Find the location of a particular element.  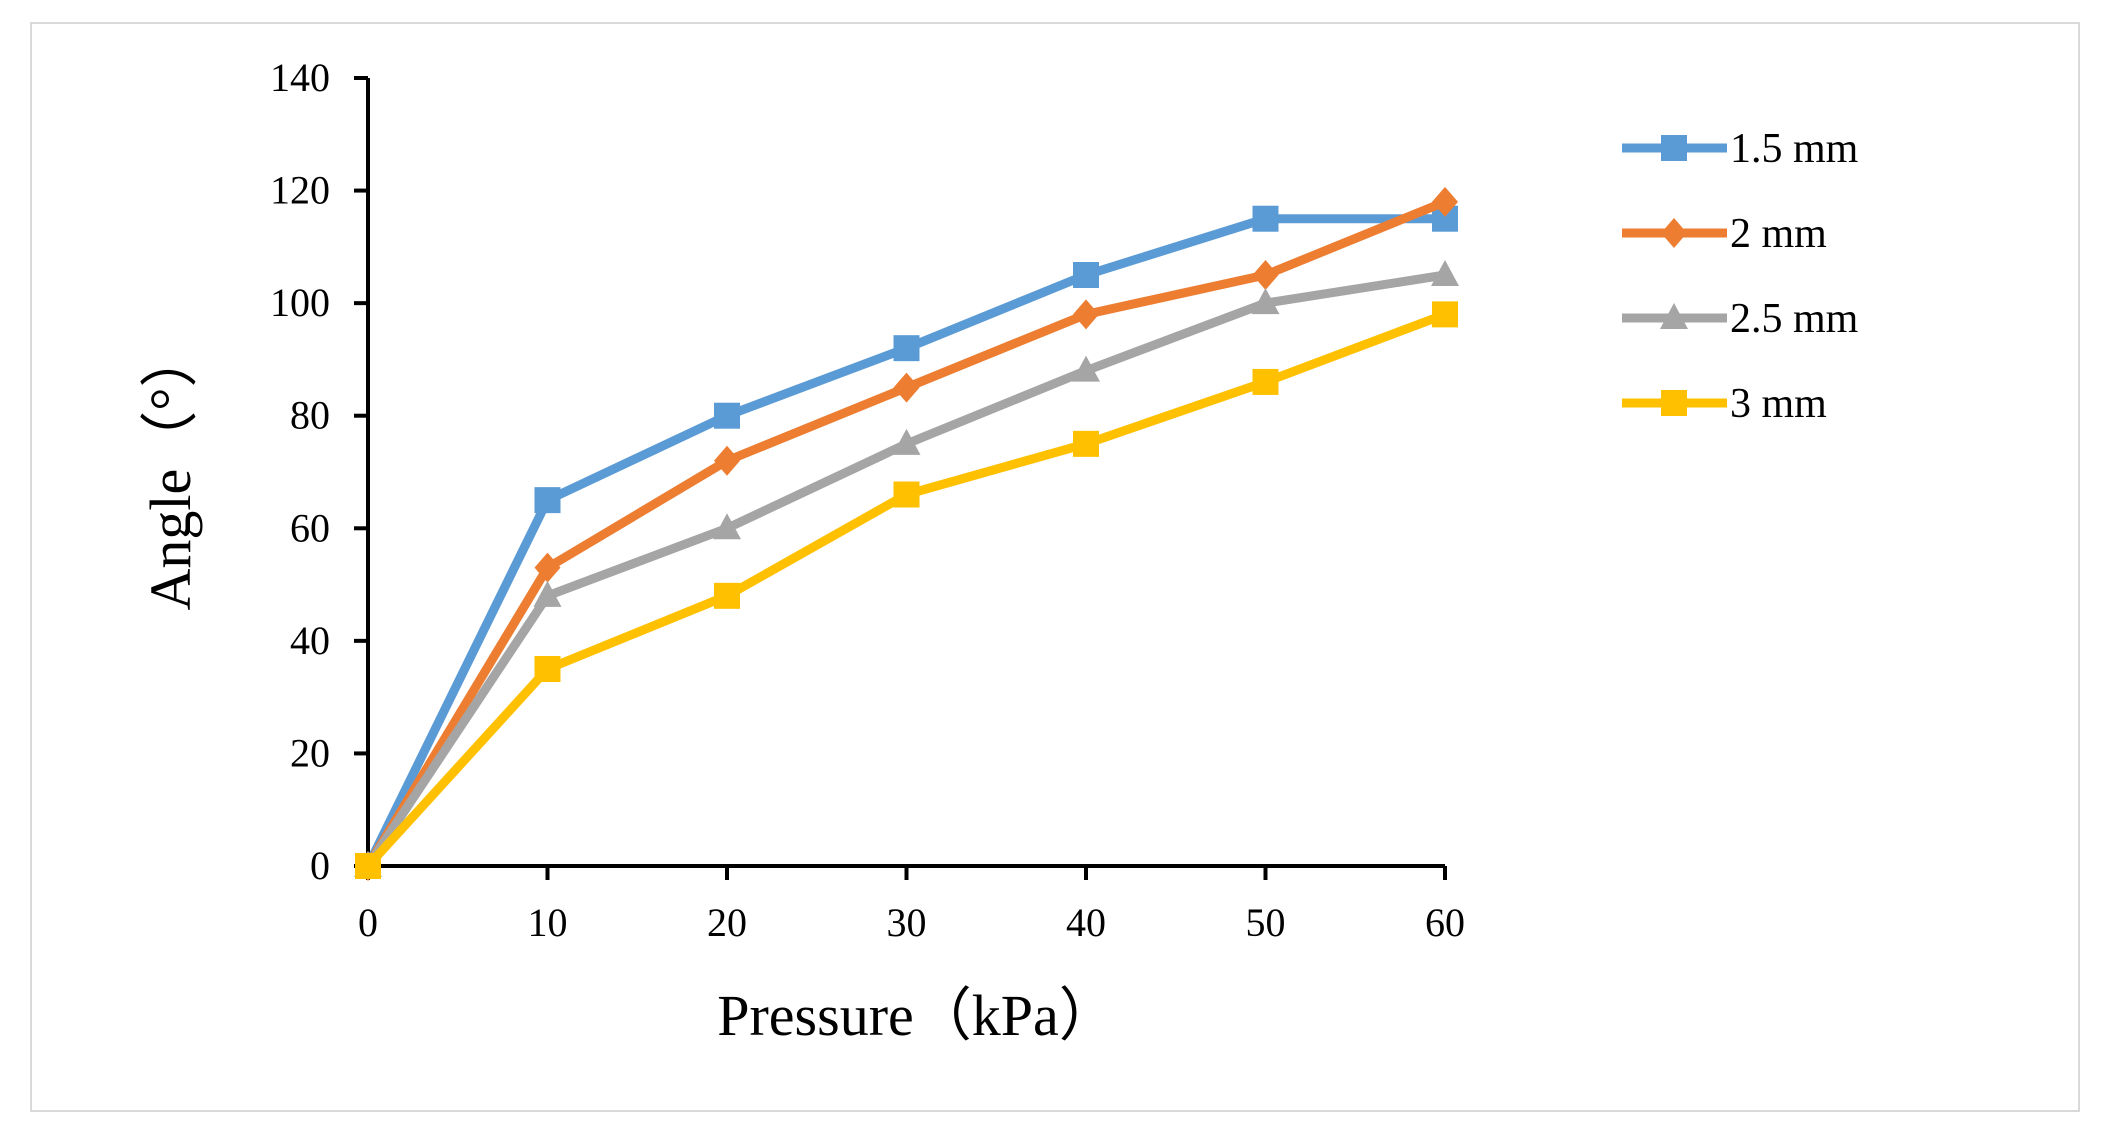

y-tick-label: 80 is located at coordinates (310, 415).